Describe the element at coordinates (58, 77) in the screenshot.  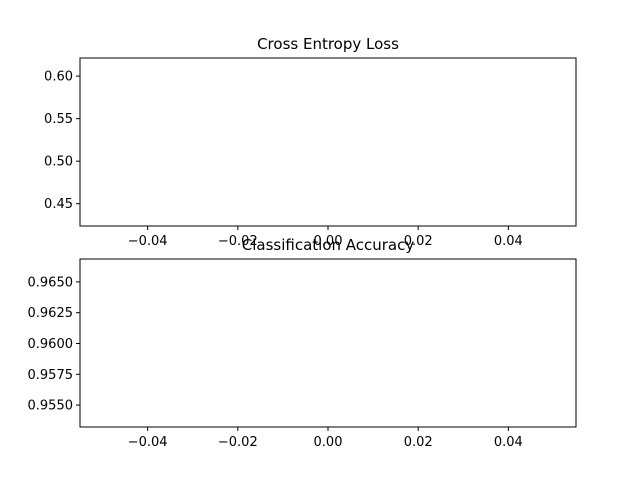
I see `loss-y-tick-label: 0.60` at that location.